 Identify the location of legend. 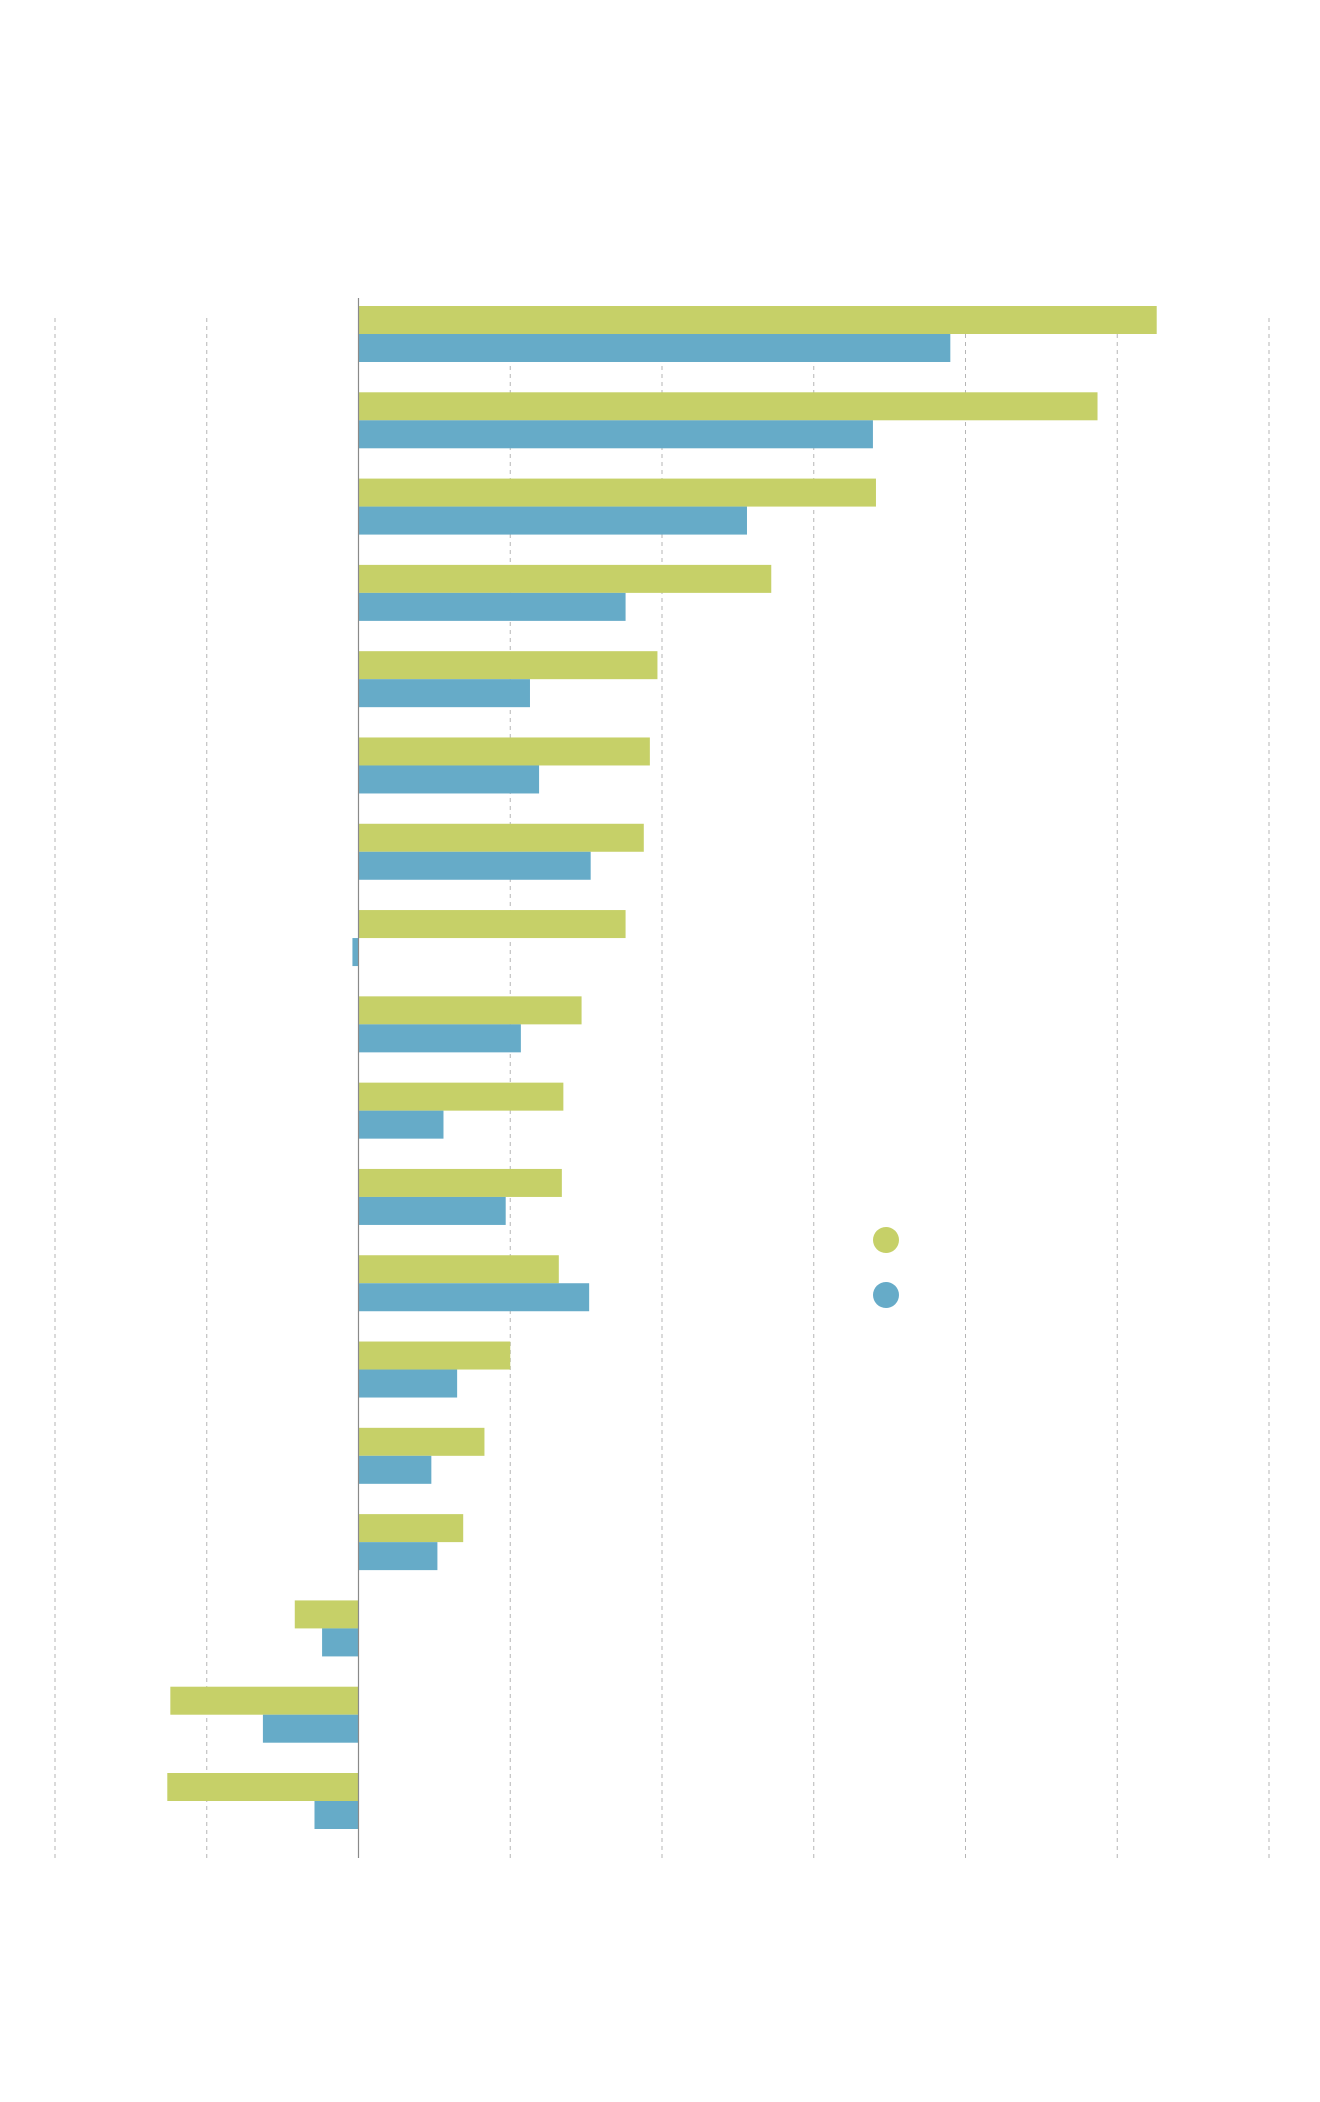
(886, 1267).